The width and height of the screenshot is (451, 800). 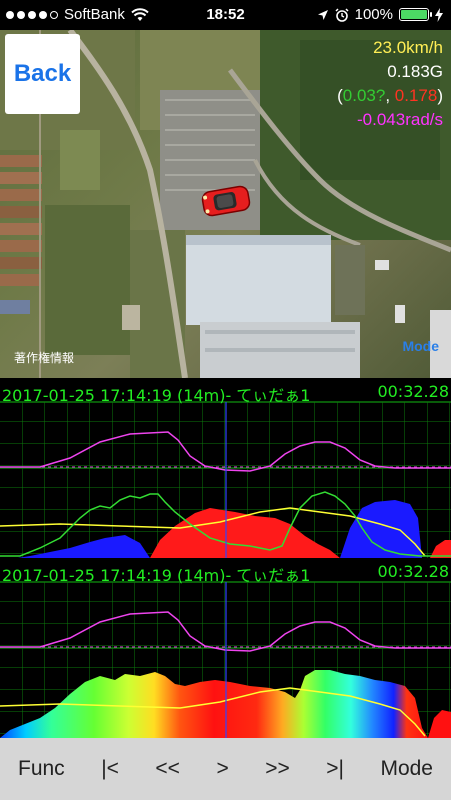 What do you see at coordinates (406, 768) in the screenshot?
I see `mode-button: Mode` at bounding box center [406, 768].